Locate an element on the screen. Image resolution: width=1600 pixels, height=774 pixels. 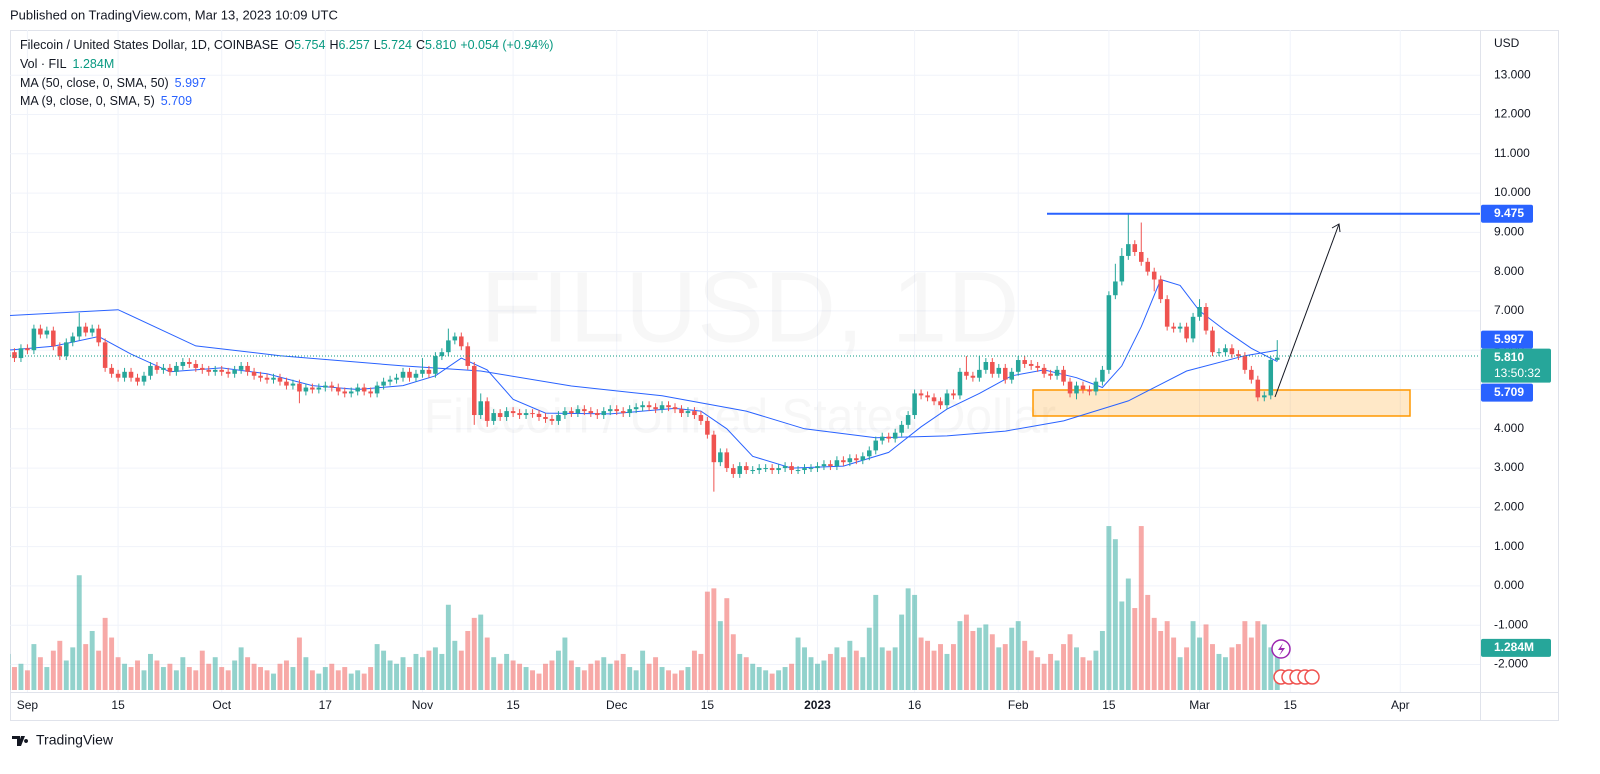
ma-name: MA (50, close, 0, SMA, 50) is located at coordinates (94, 83).